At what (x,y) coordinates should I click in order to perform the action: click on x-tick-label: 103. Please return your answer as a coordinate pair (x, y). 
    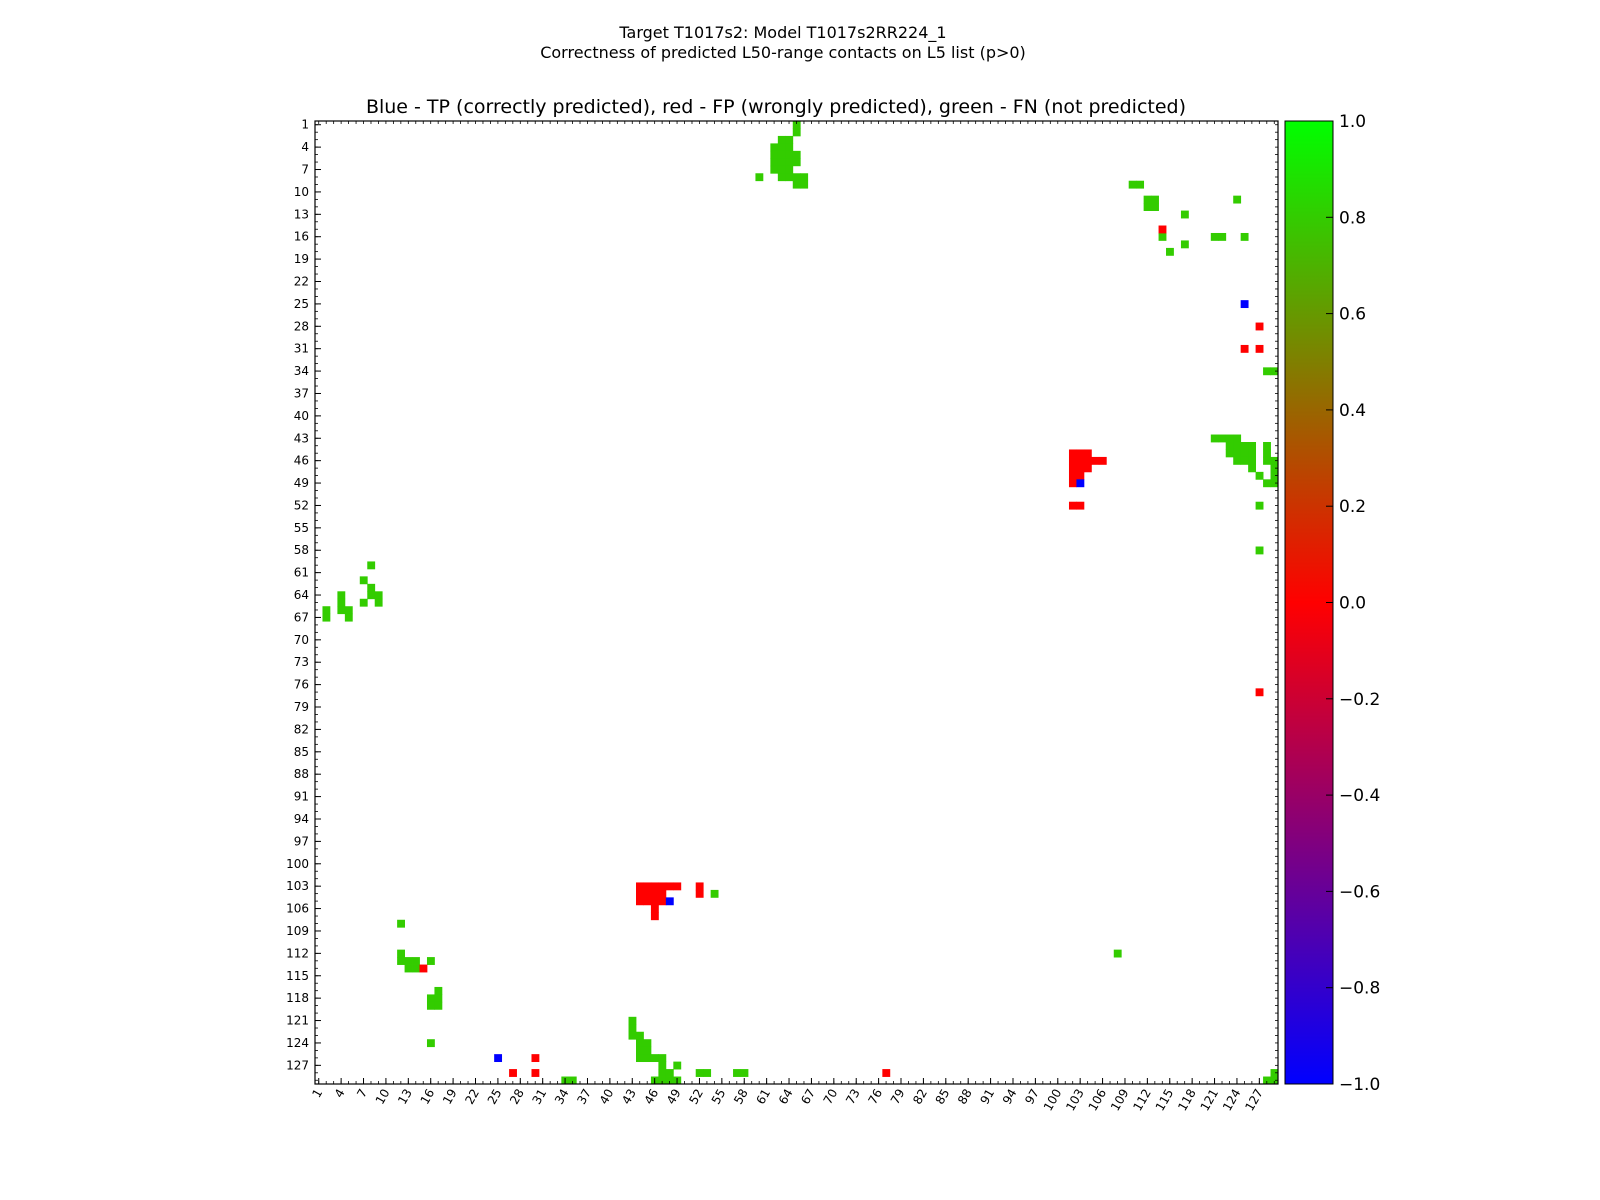
    Looking at the image, I should click on (1075, 1100).